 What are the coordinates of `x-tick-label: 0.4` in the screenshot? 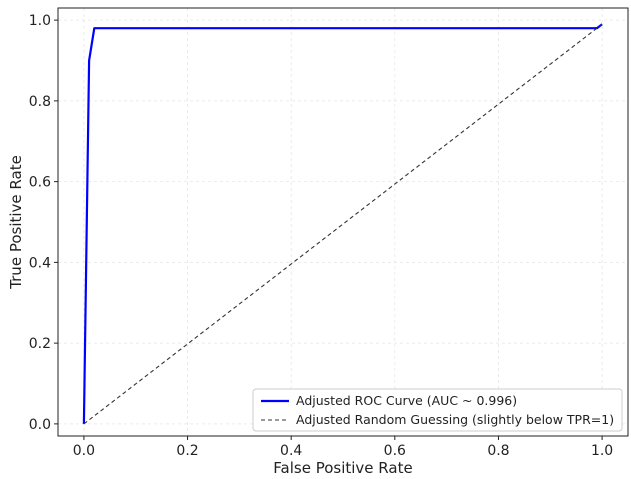 It's located at (291, 451).